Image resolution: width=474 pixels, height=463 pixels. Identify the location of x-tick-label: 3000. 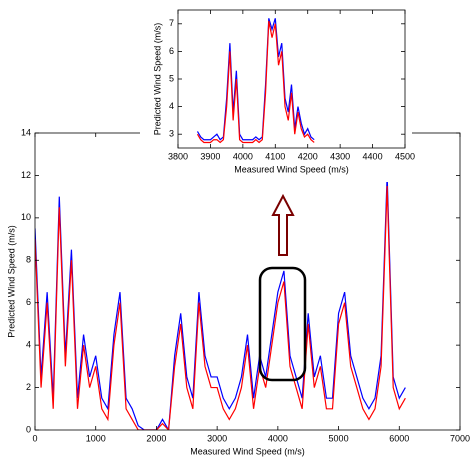
(217, 438).